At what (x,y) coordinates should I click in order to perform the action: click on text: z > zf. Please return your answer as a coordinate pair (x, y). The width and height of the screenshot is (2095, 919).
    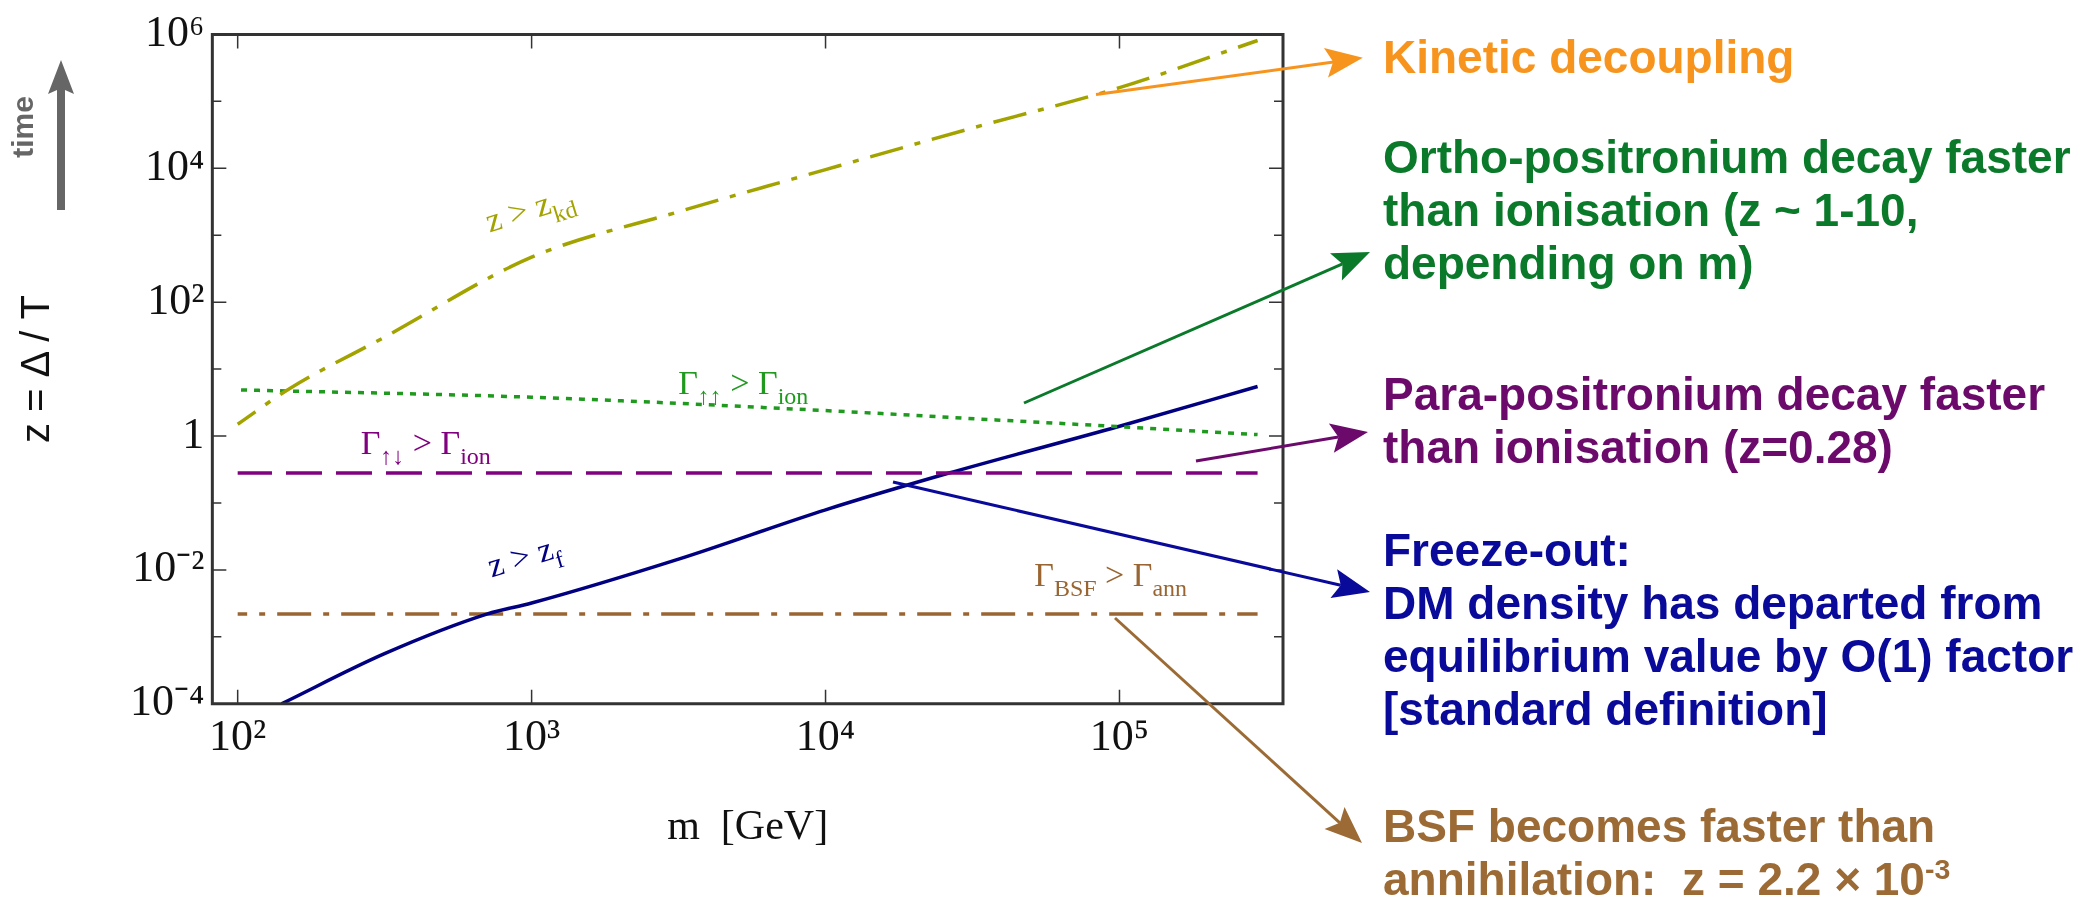
    Looking at the image, I should click on (525, 557).